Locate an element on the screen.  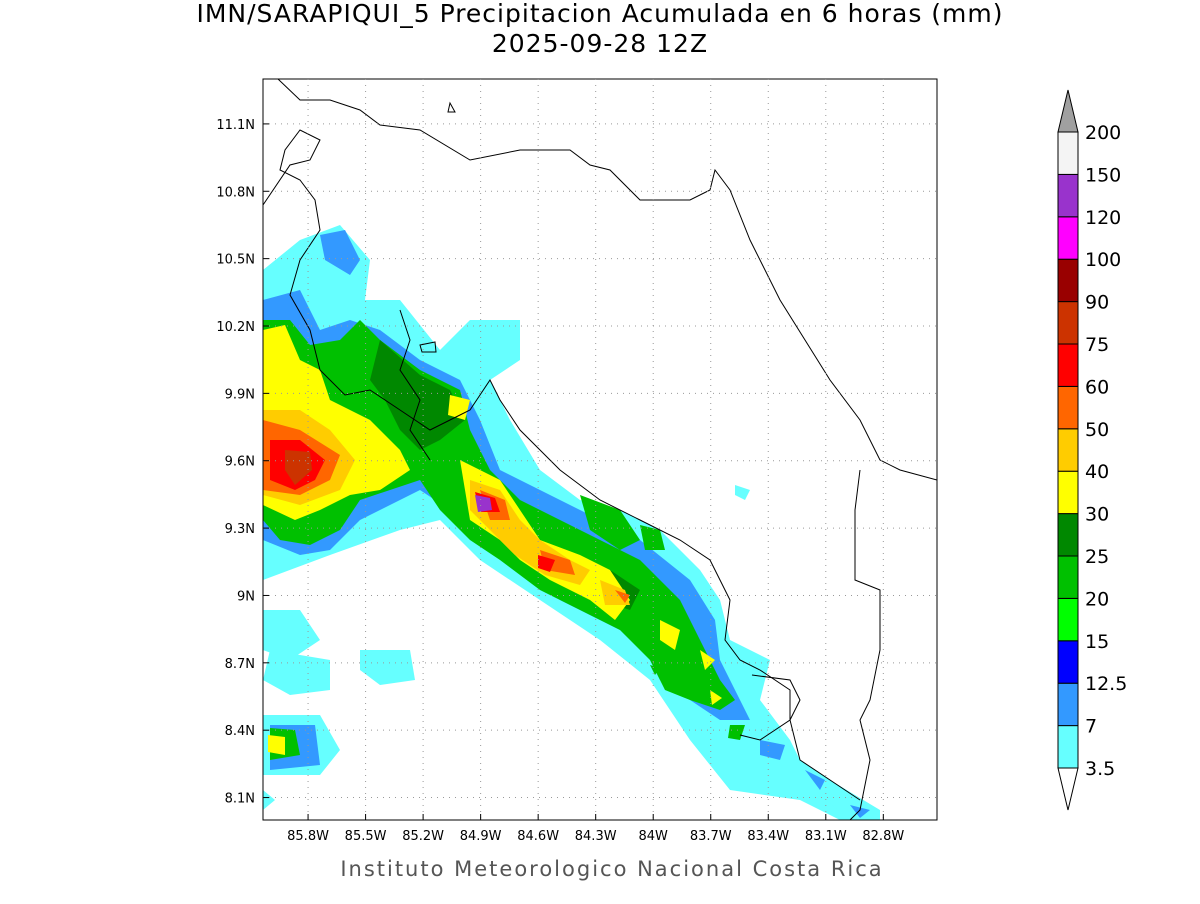
x-tick-label: 83.1W is located at coordinates (826, 836).